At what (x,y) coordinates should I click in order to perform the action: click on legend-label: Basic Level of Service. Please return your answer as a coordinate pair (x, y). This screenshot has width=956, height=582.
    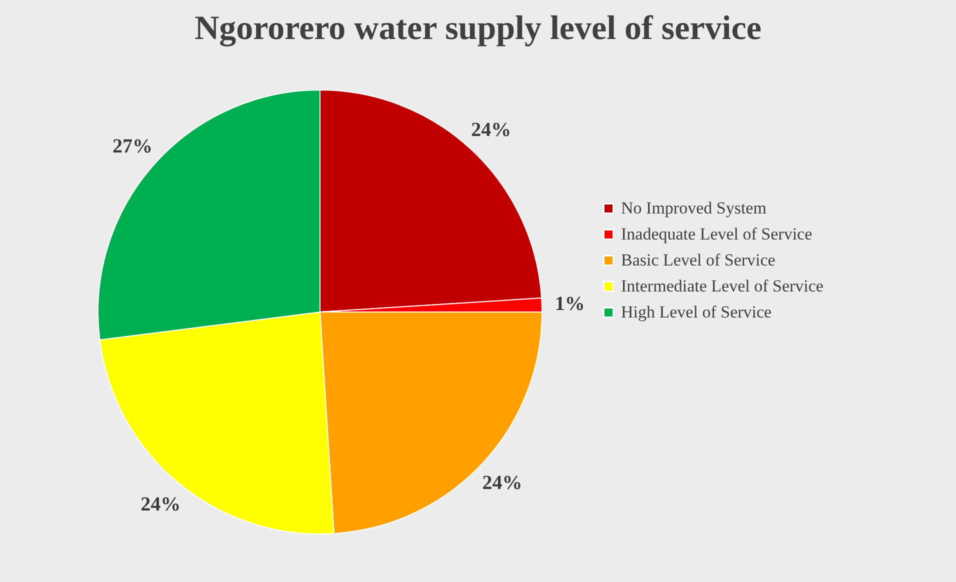
    Looking at the image, I should click on (698, 260).